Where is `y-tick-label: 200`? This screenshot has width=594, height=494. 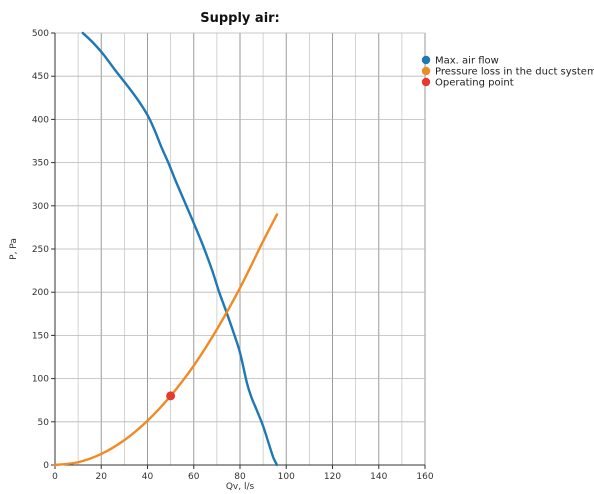
y-tick-label: 200 is located at coordinates (40, 293).